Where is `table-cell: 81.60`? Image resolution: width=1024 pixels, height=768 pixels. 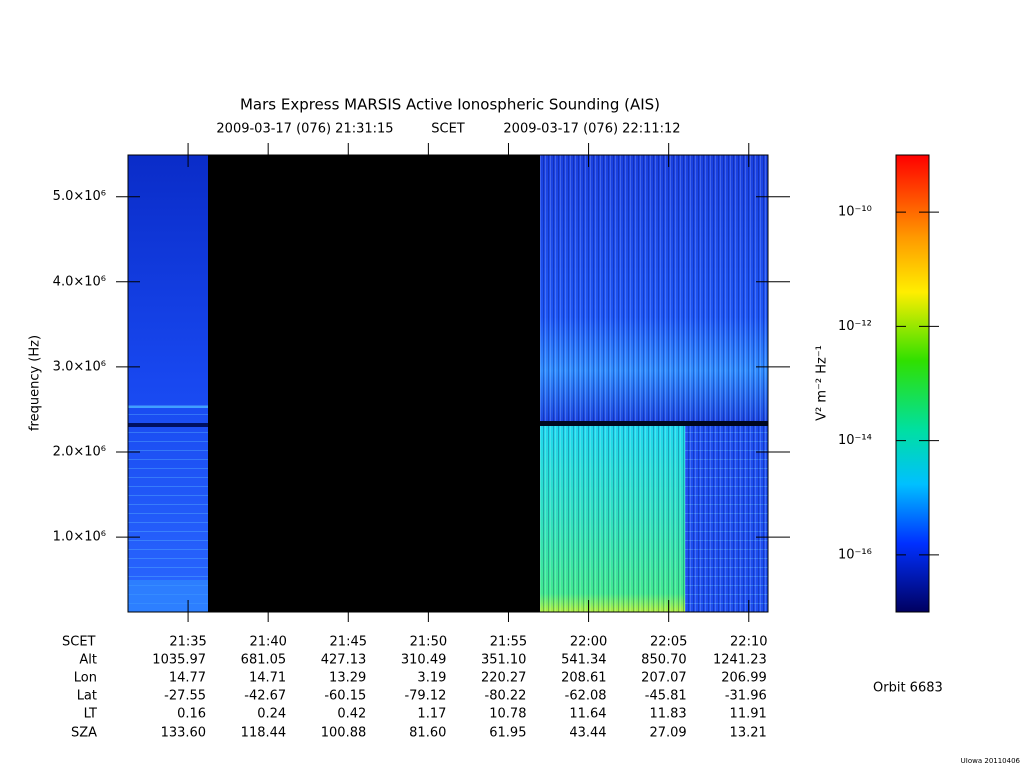
table-cell: 81.60 is located at coordinates (427, 733).